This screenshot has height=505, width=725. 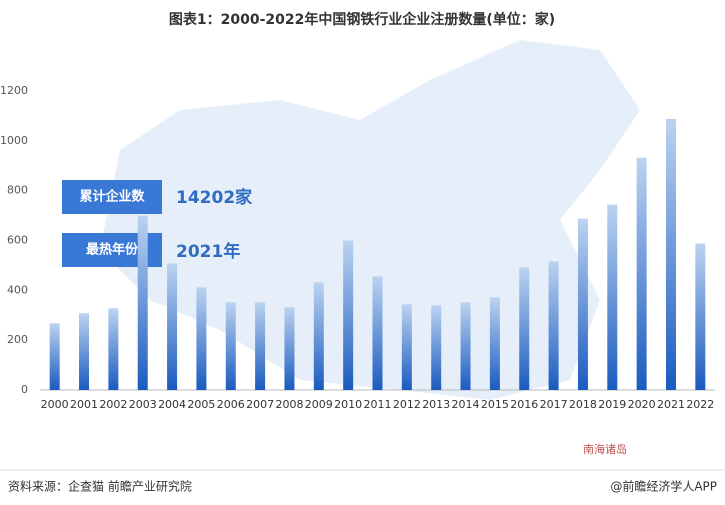 I want to click on x-tick-label: 2006, so click(x=231, y=404).